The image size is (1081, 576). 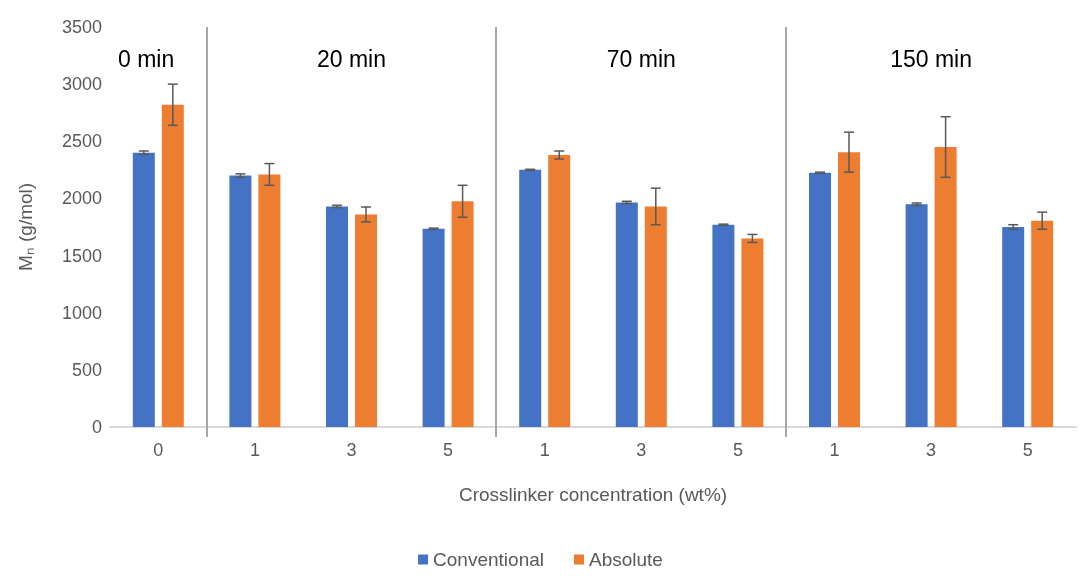 I want to click on y-tick-label: 0, so click(x=96, y=427).